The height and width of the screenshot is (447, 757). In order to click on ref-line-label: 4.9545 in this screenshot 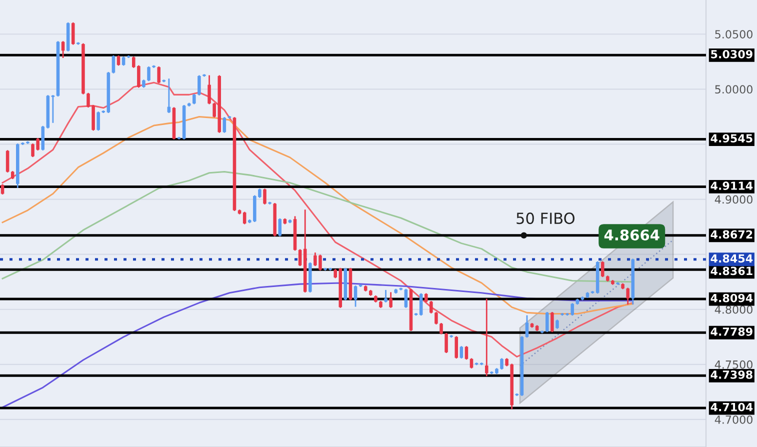, I will do `click(731, 138)`.